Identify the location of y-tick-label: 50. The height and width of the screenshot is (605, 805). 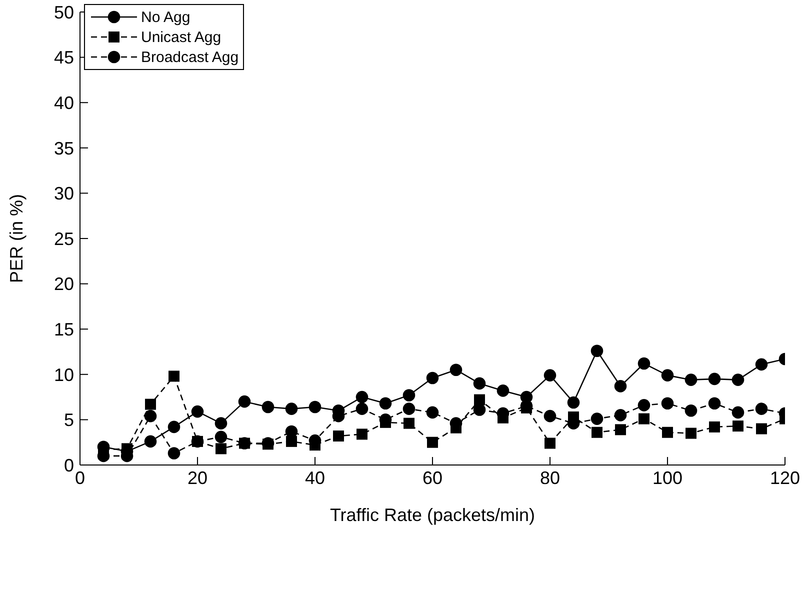
(64, 12).